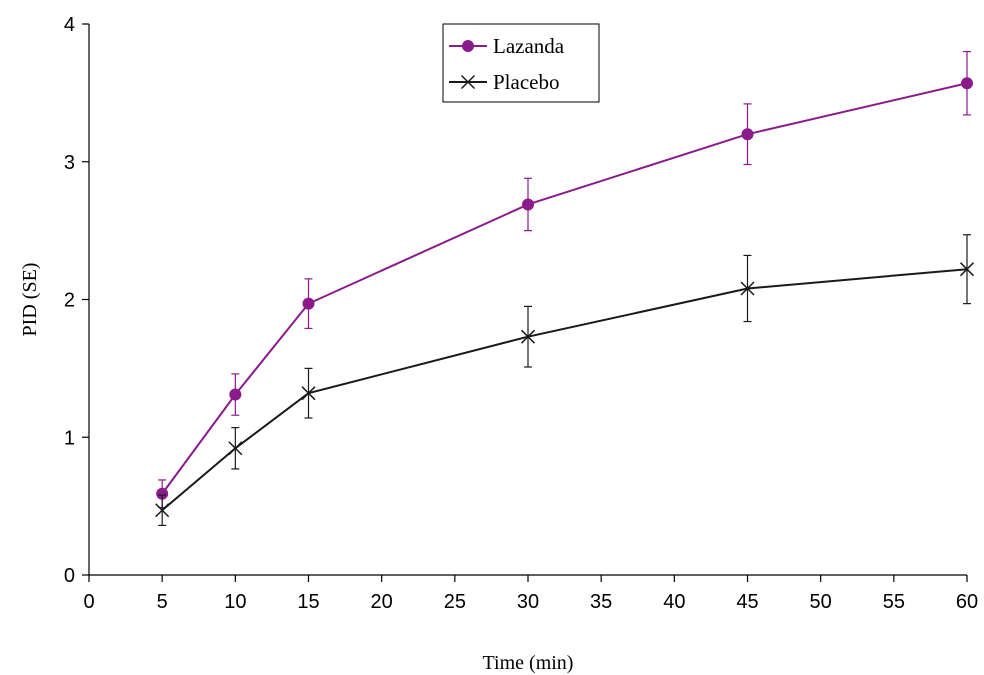 This screenshot has height=675, width=984. Describe the element at coordinates (894, 602) in the screenshot. I see `x-tick-label: 55` at that location.